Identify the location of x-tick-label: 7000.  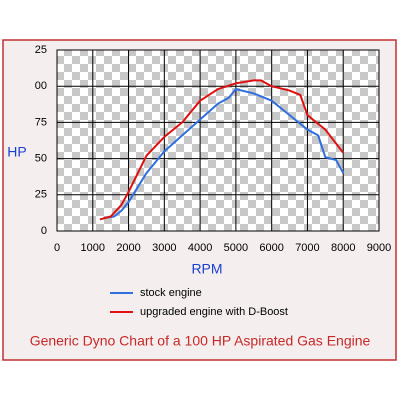
(307, 248).